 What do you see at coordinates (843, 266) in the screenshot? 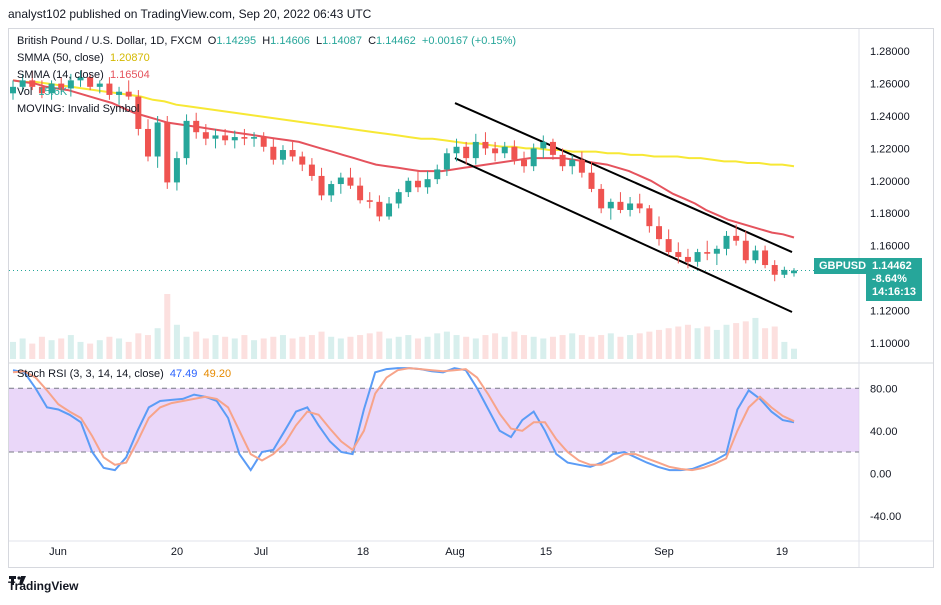
I see `symbol-tag: GBPUSD` at bounding box center [843, 266].